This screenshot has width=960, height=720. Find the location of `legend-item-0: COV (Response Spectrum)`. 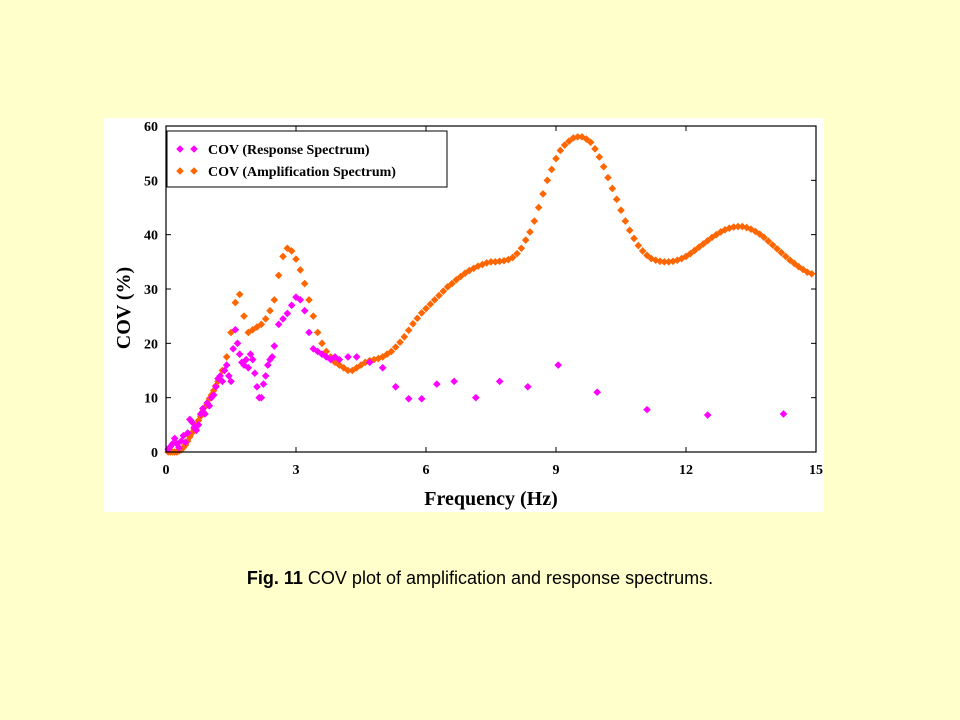

legend-item-0: COV (Response Spectrum) is located at coordinates (273, 150).